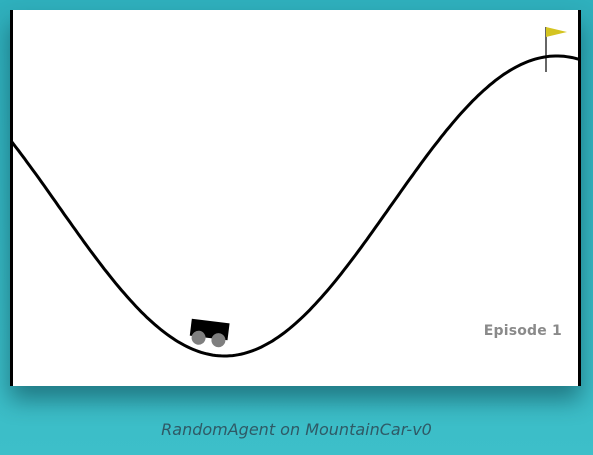  I want to click on flag-banner, so click(556, 32).